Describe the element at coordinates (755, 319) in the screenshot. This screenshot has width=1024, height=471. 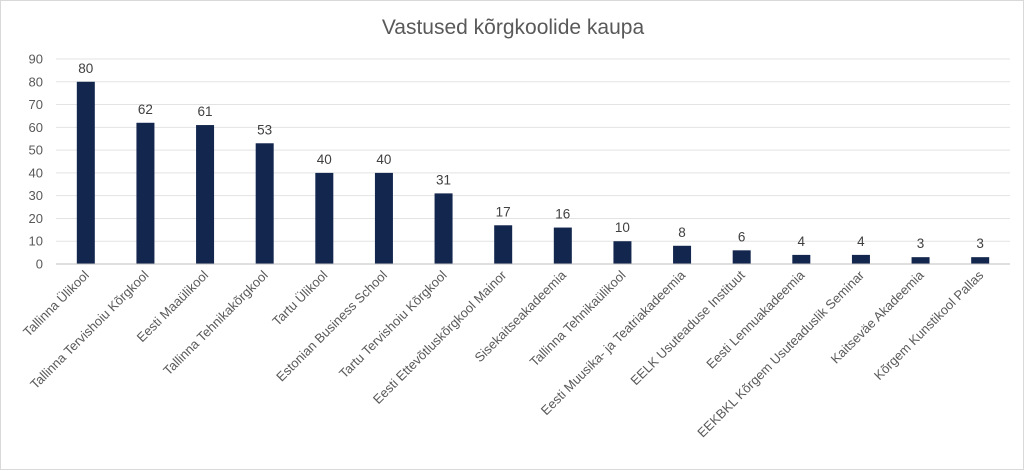
I see `x-tick-label: Eesti Lennuakadeemia` at that location.